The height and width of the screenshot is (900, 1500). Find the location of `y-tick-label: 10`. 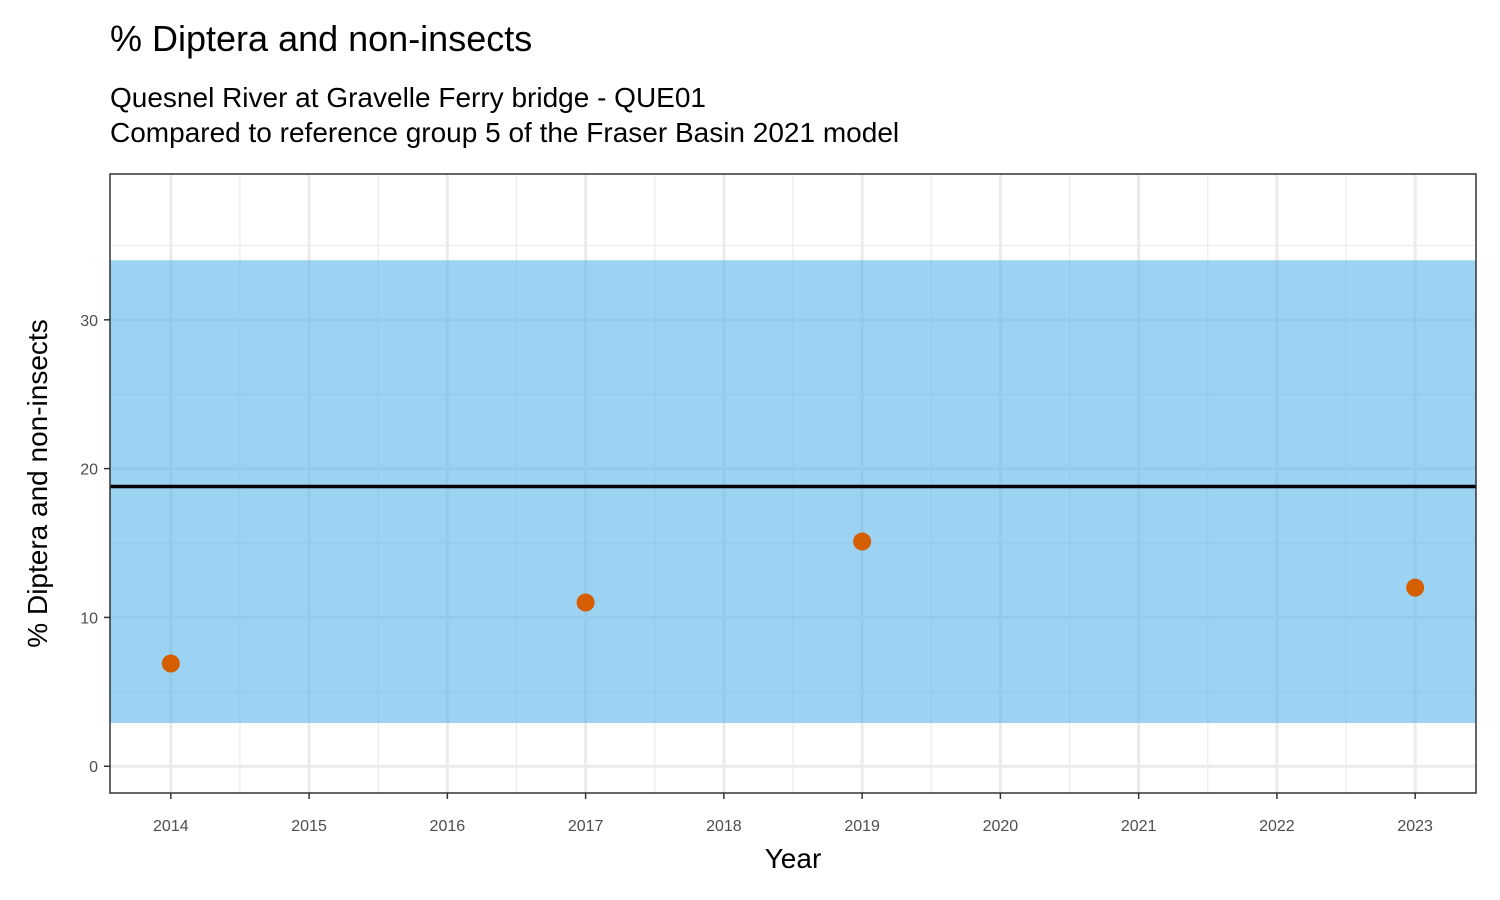

y-tick-label: 10 is located at coordinates (89, 618).